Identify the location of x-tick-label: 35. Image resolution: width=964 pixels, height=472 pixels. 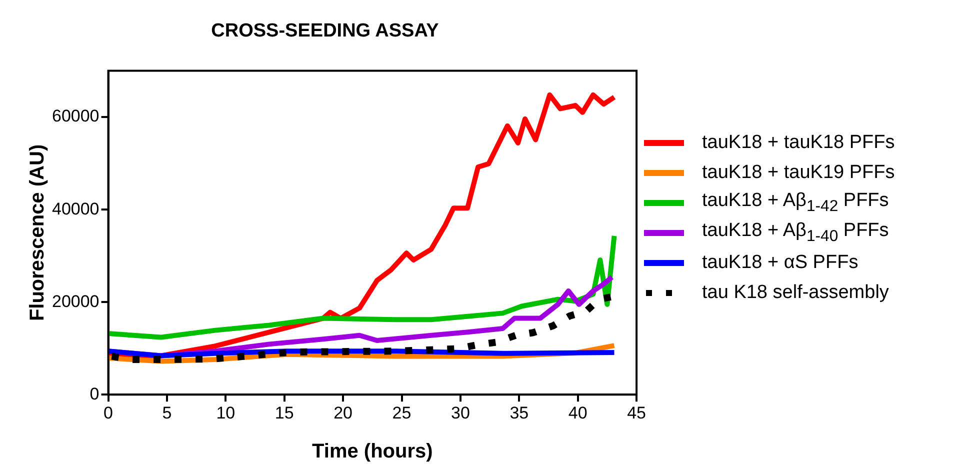
(519, 412).